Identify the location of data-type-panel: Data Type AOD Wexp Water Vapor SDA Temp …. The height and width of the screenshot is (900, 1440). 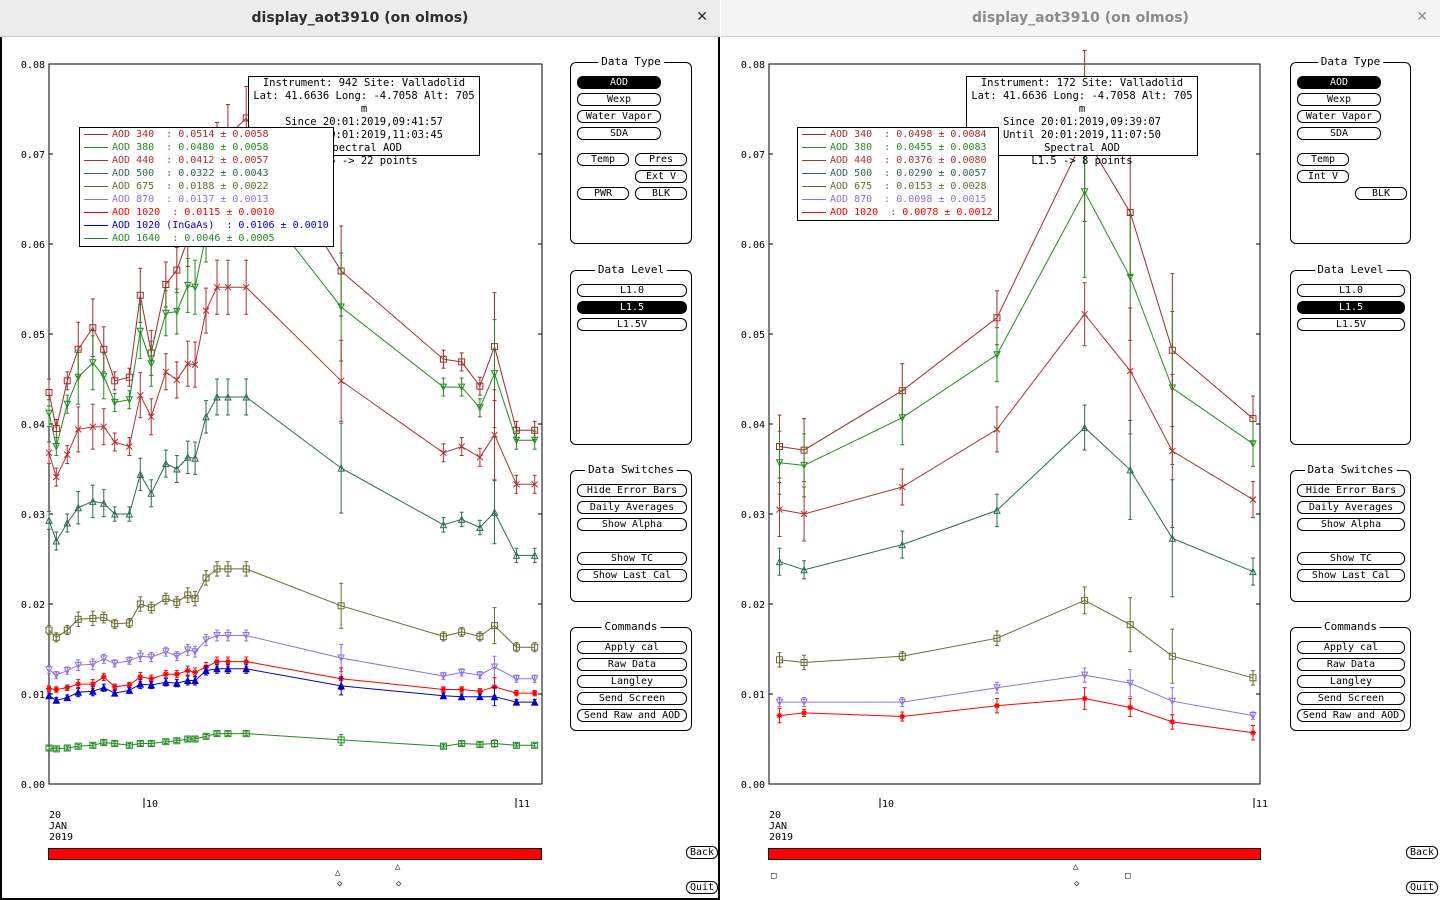
(1350, 149).